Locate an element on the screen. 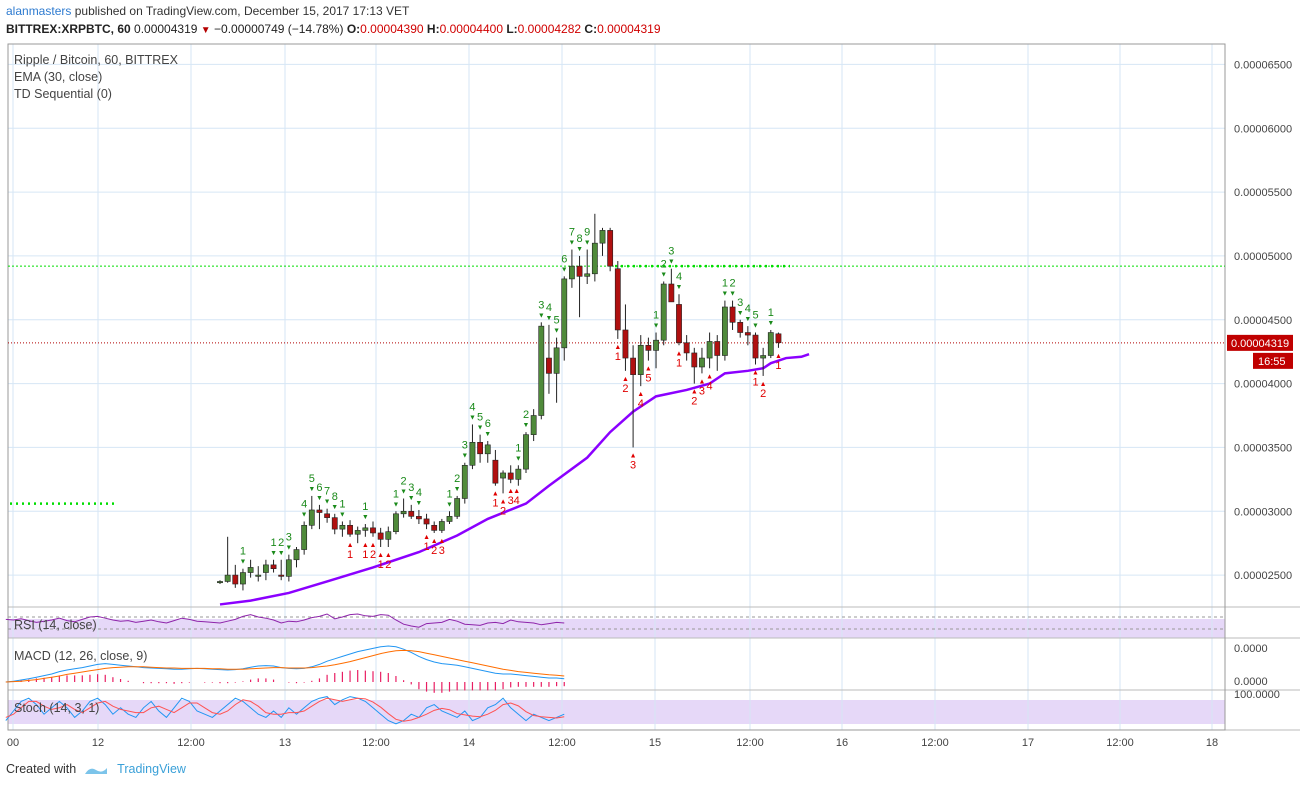  footer: Created with TradingView is located at coordinates (96, 769).